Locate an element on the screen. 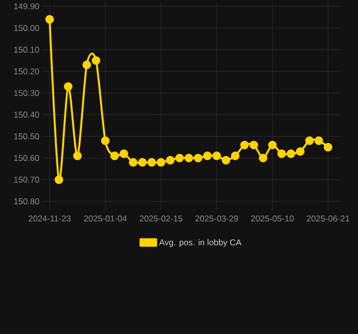 The image size is (358, 334). y-tick-label: 150.00 is located at coordinates (27, 28).